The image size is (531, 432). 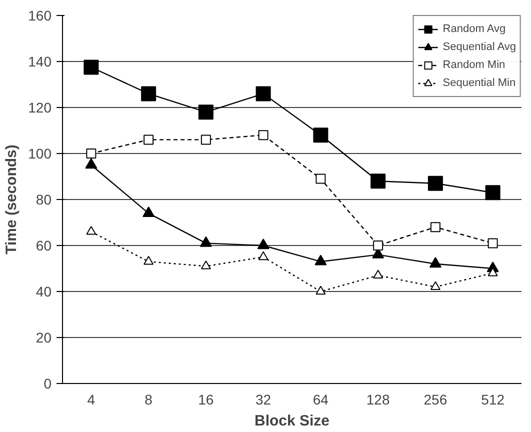 I want to click on x-tick-label: 64, so click(x=320, y=400).